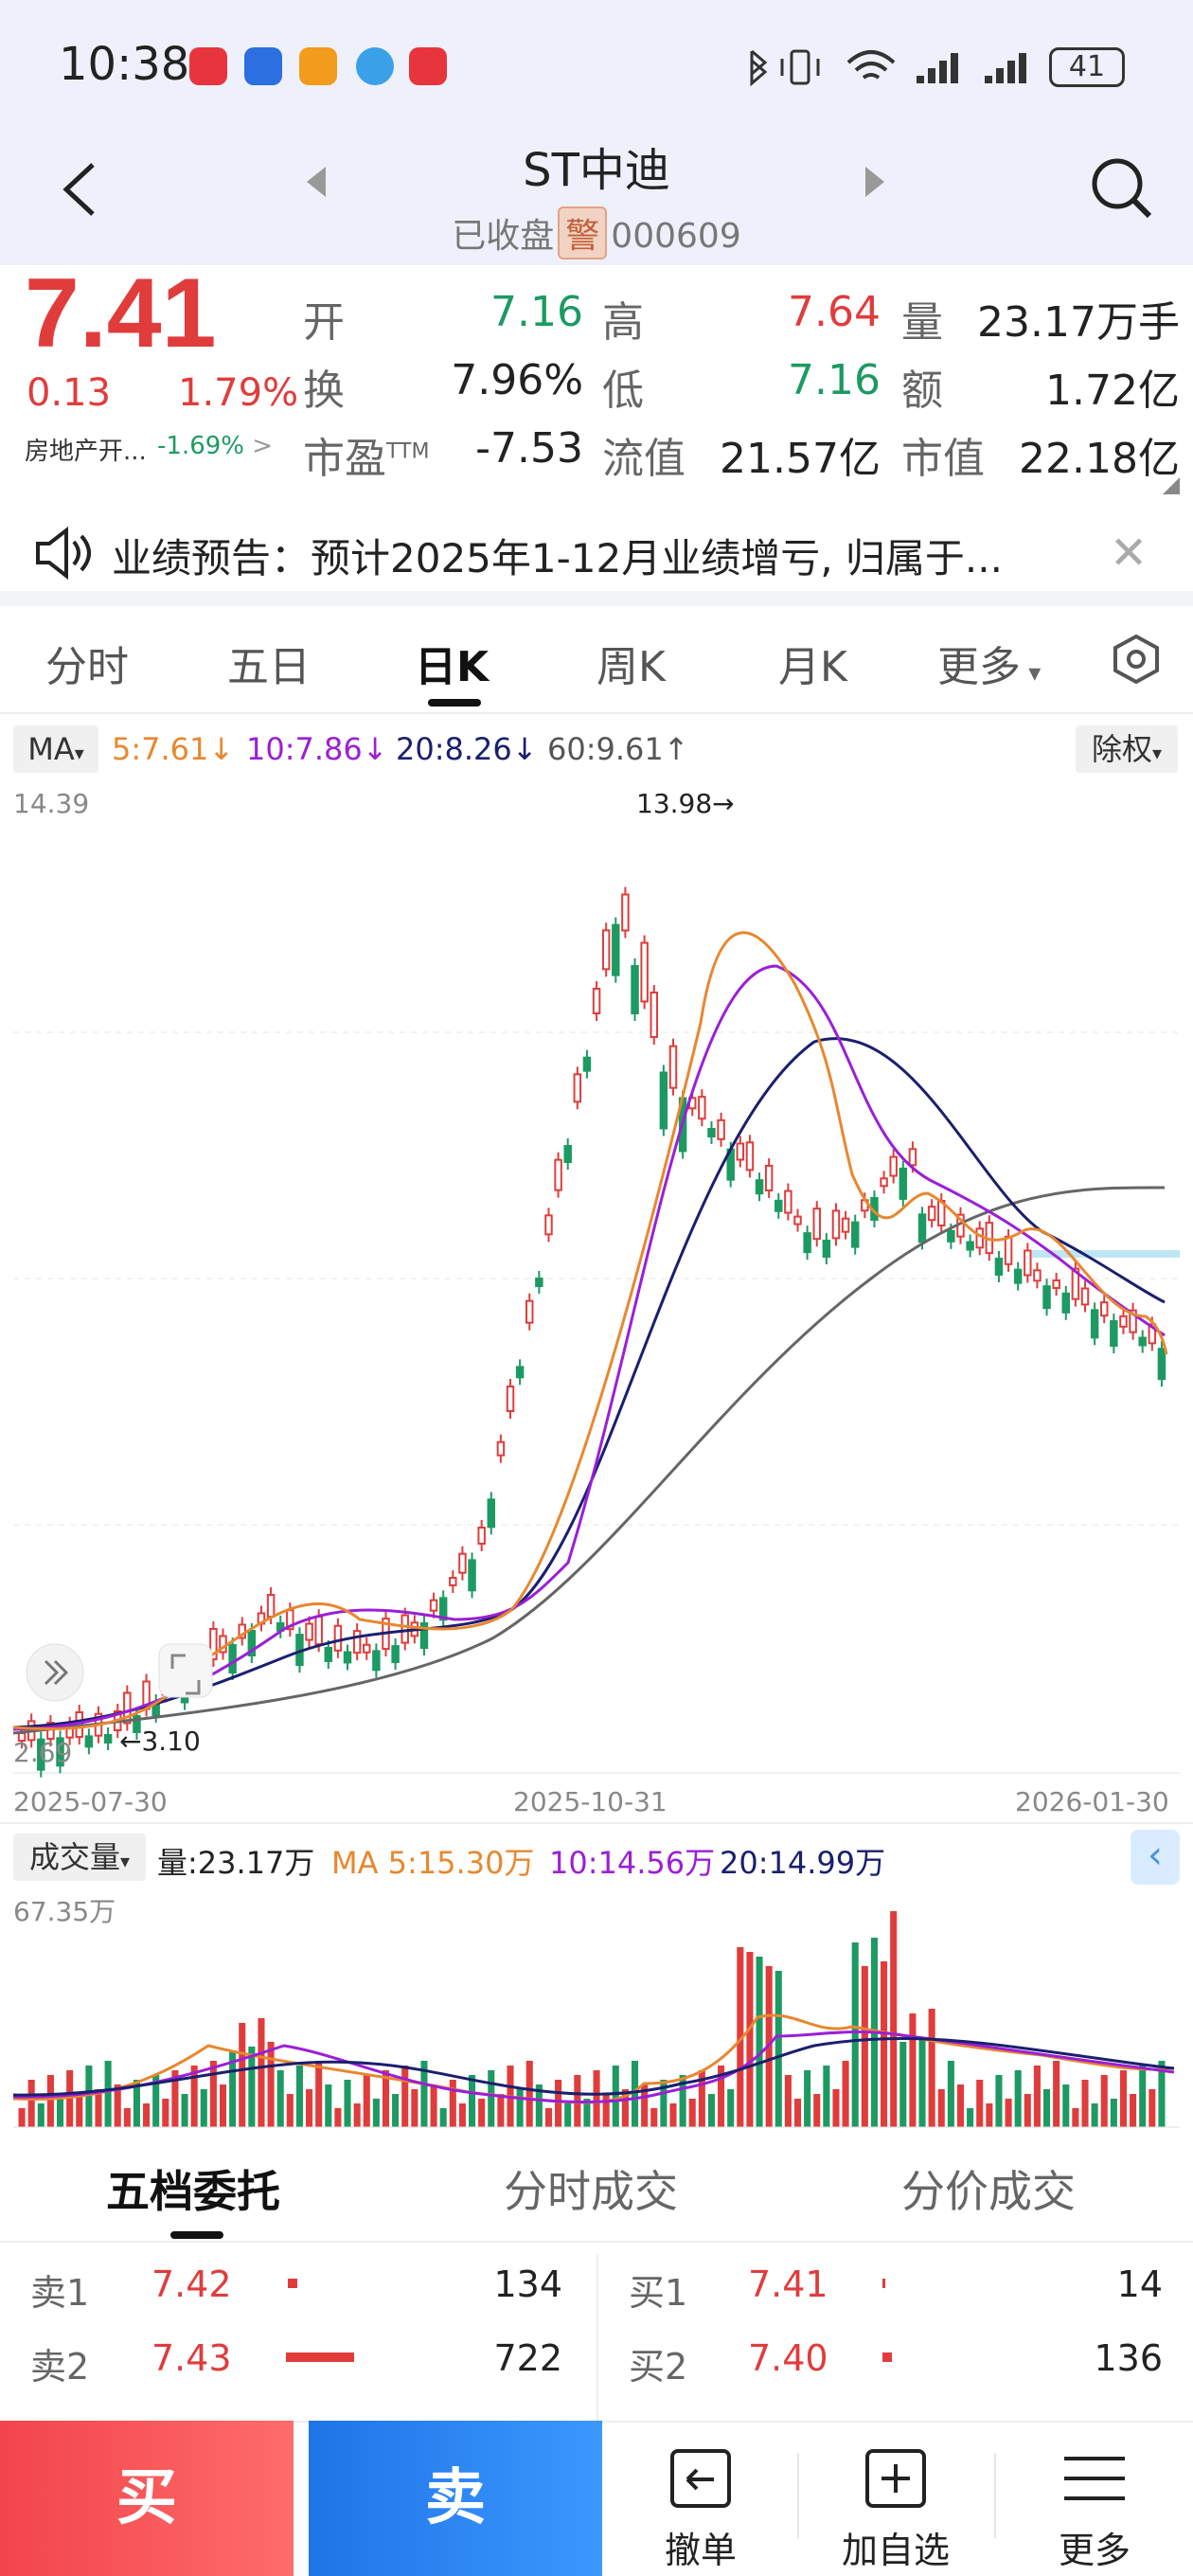 This screenshot has width=1193, height=2576. I want to click on shop-app-icon, so click(318, 66).